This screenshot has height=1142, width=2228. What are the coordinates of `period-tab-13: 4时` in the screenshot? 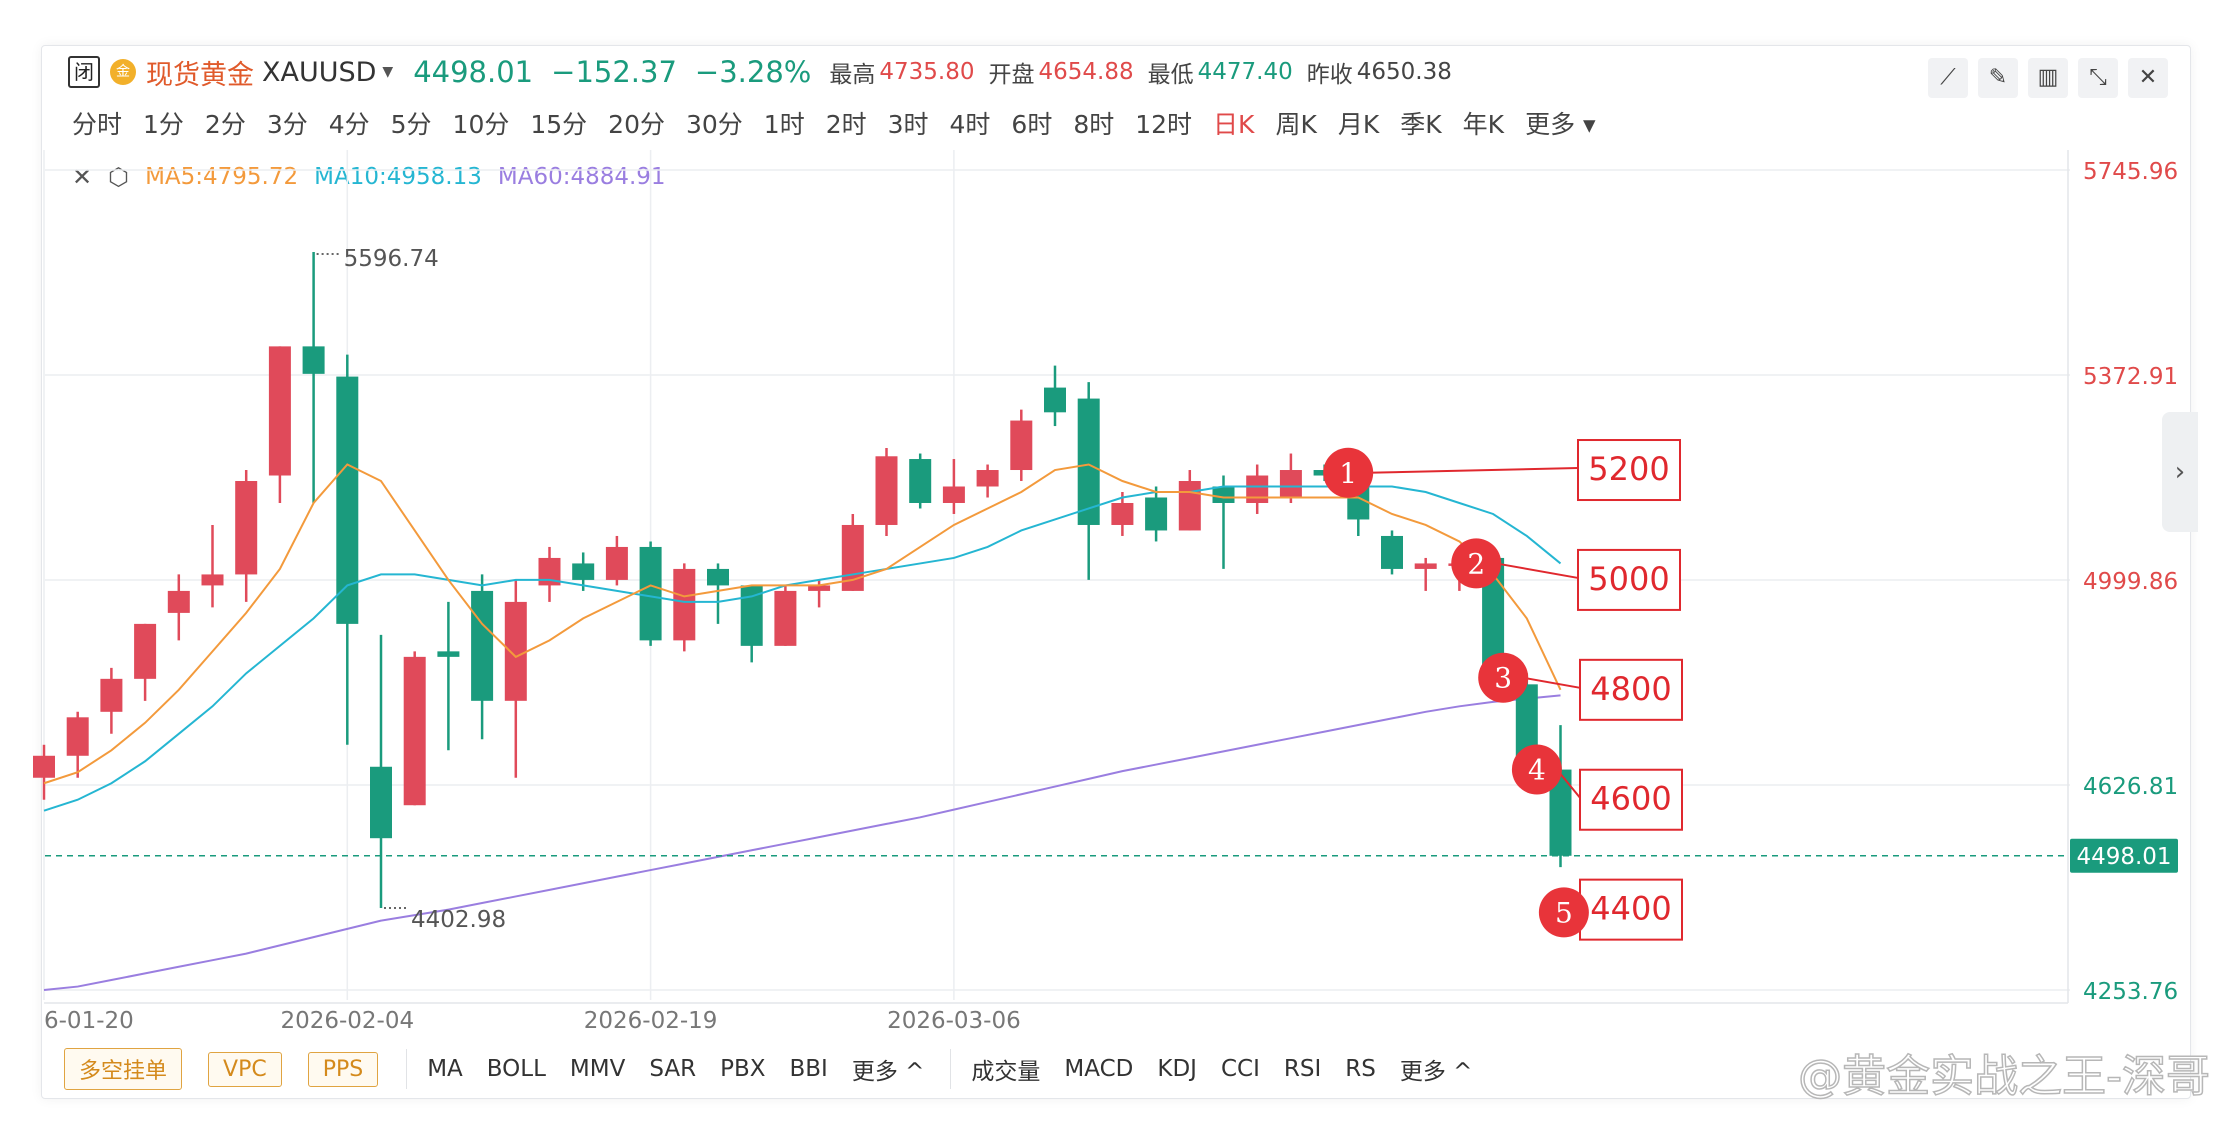 It's located at (970, 124).